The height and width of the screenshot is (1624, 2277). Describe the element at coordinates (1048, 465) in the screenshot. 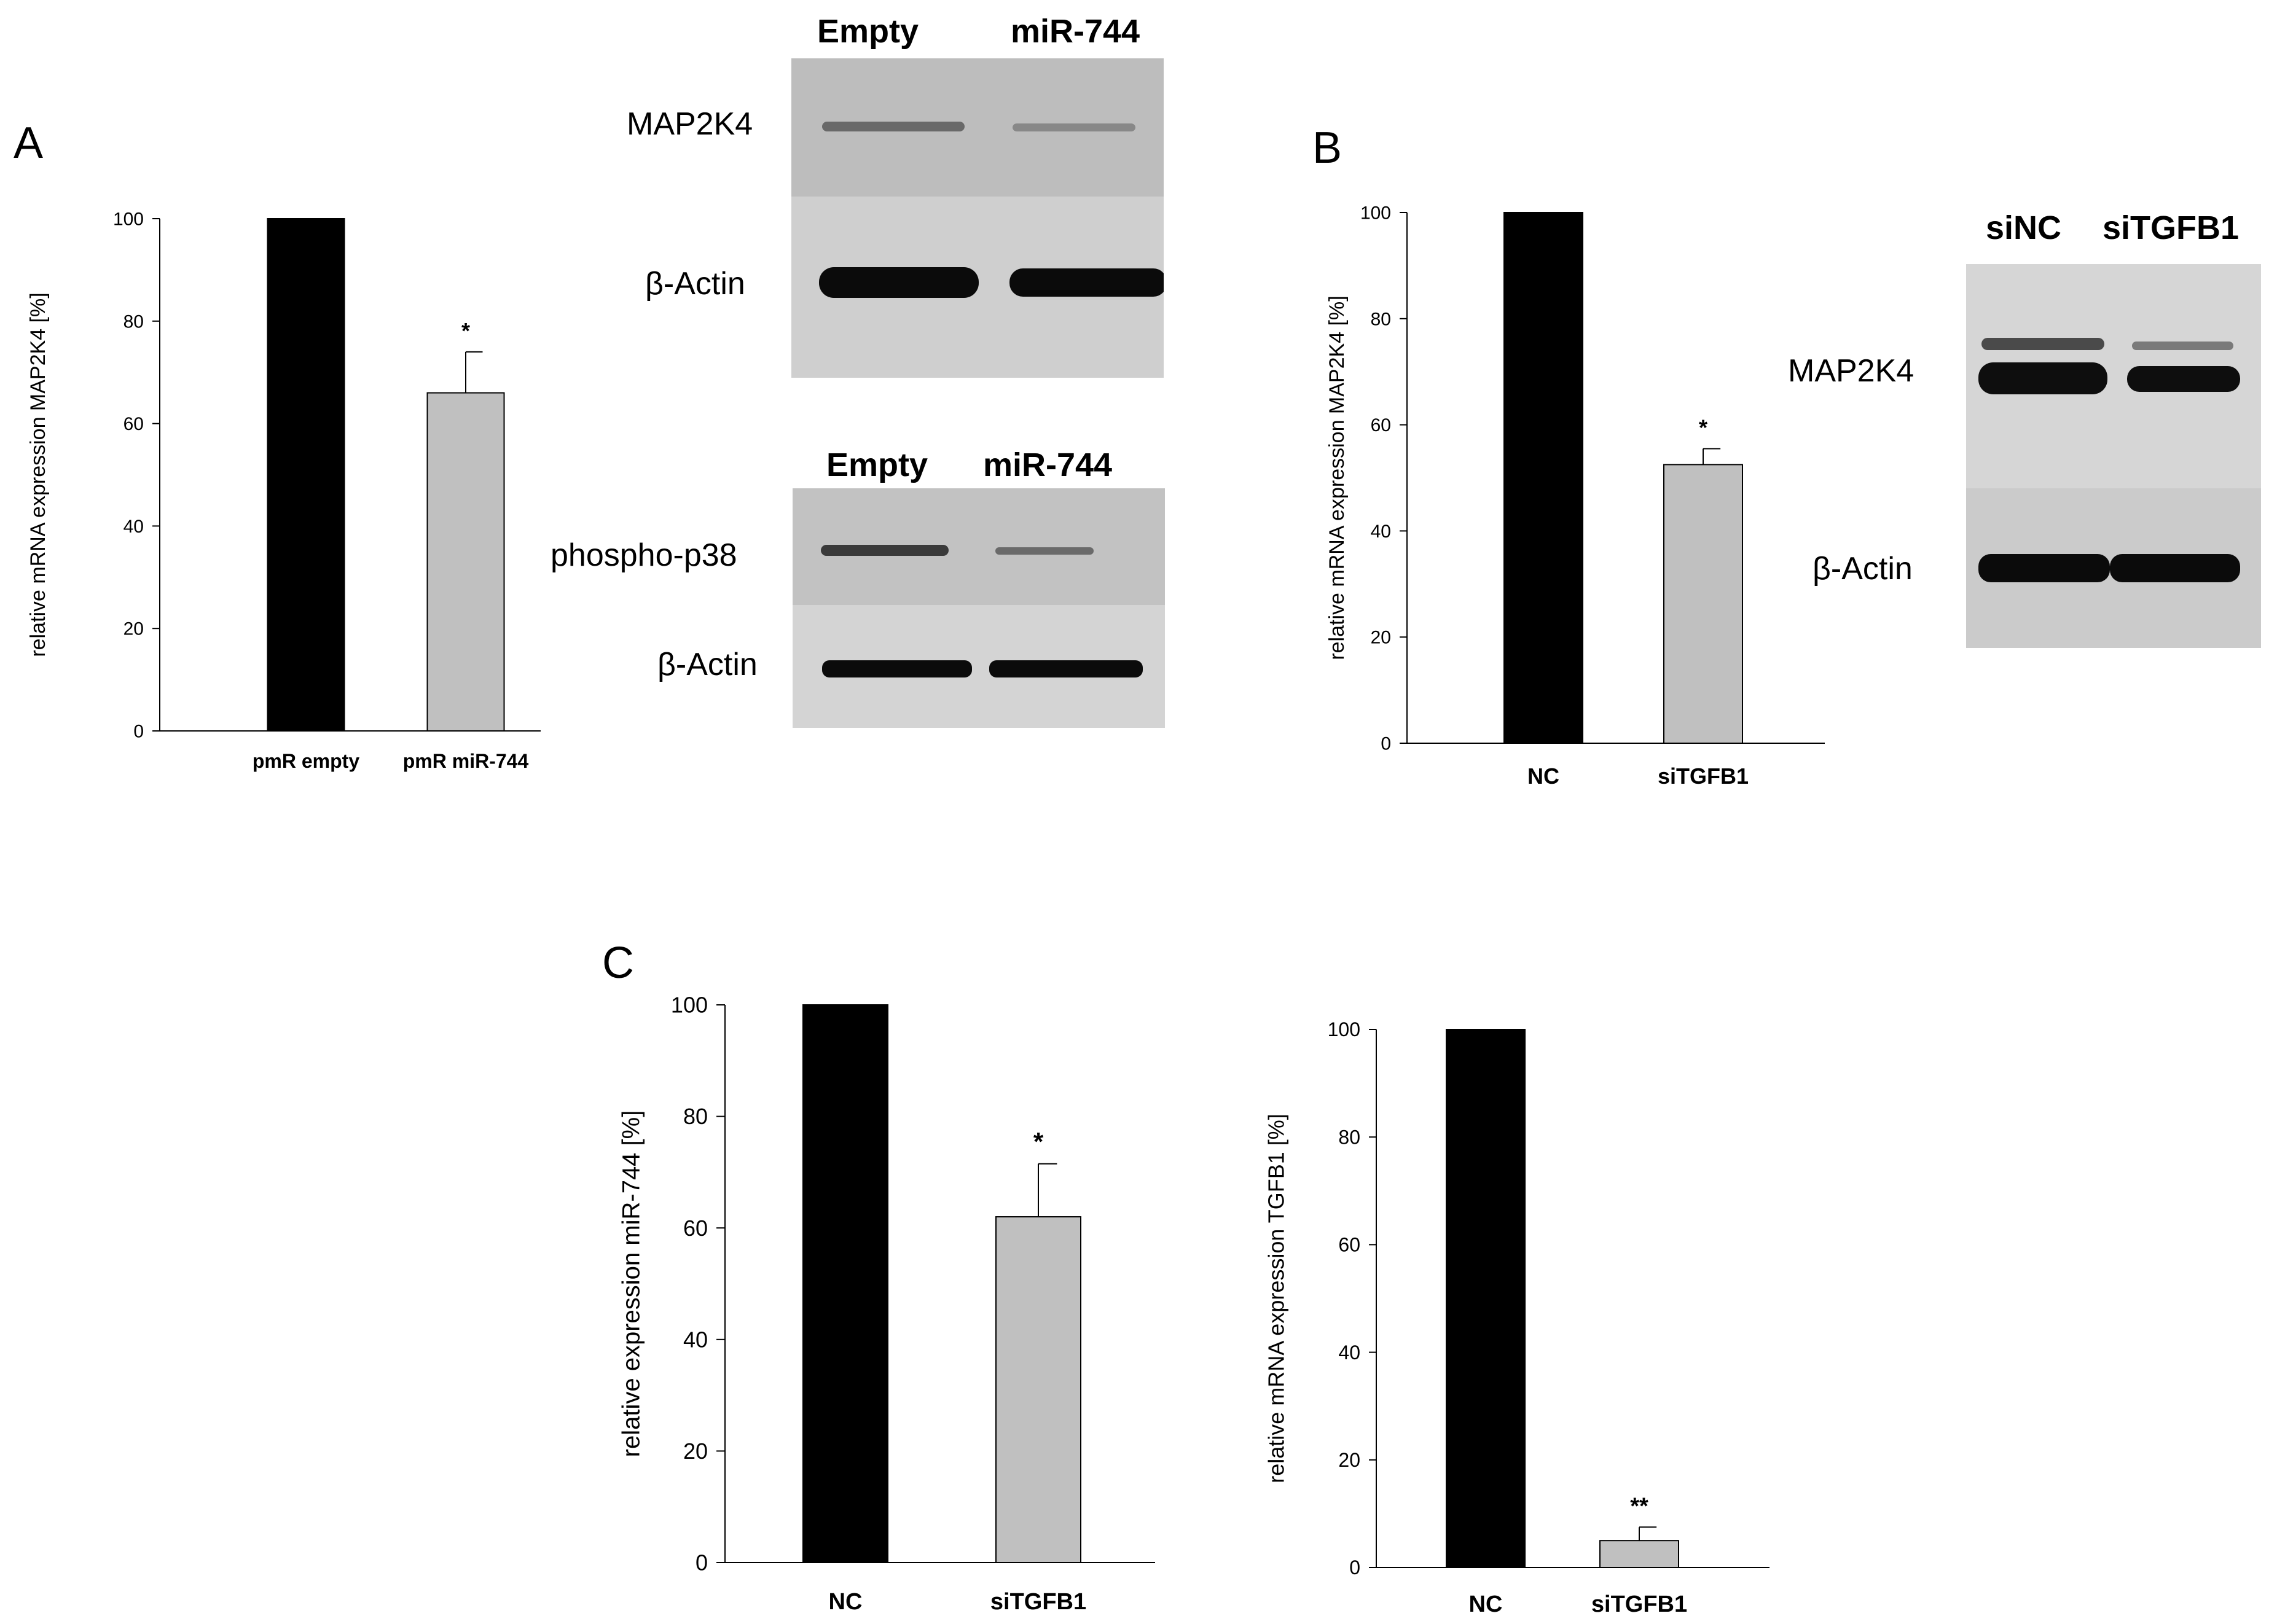

I see `blot-a2-lane-mir744: miR-744` at that location.